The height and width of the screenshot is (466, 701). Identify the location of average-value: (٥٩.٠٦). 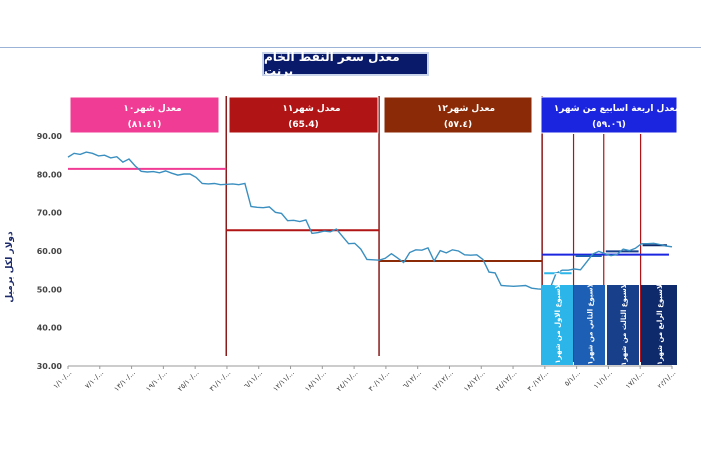
(609, 125).